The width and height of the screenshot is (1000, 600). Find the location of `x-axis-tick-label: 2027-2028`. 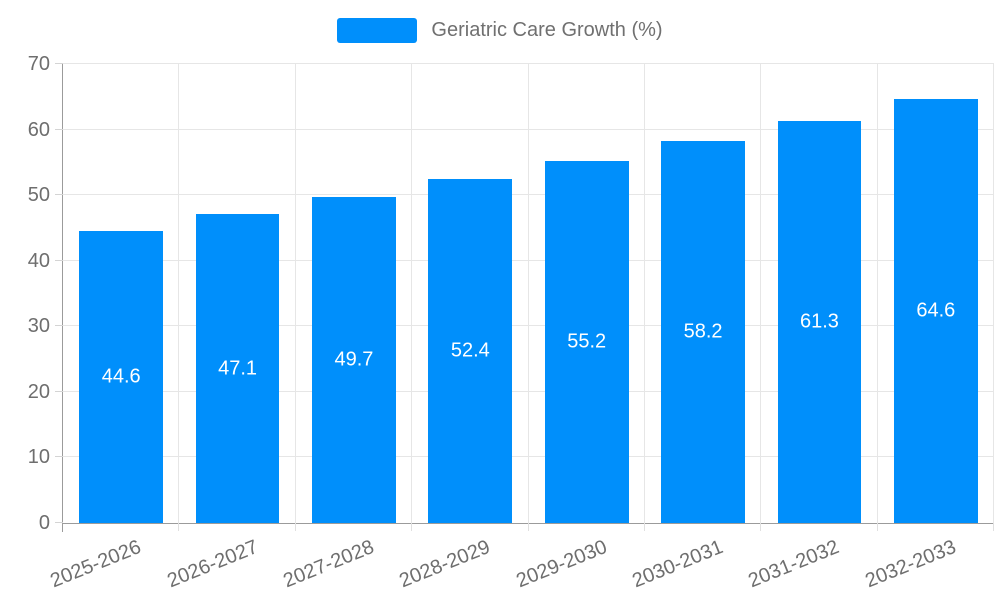

x-axis-tick-label: 2027-2028 is located at coordinates (329, 564).